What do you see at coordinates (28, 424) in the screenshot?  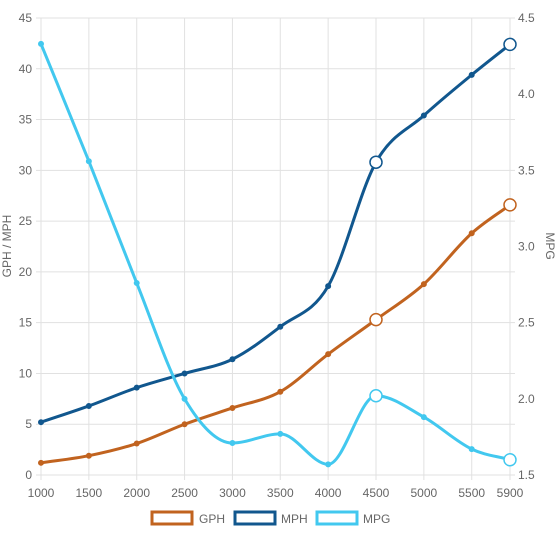 I see `left-tick-label: 5` at bounding box center [28, 424].